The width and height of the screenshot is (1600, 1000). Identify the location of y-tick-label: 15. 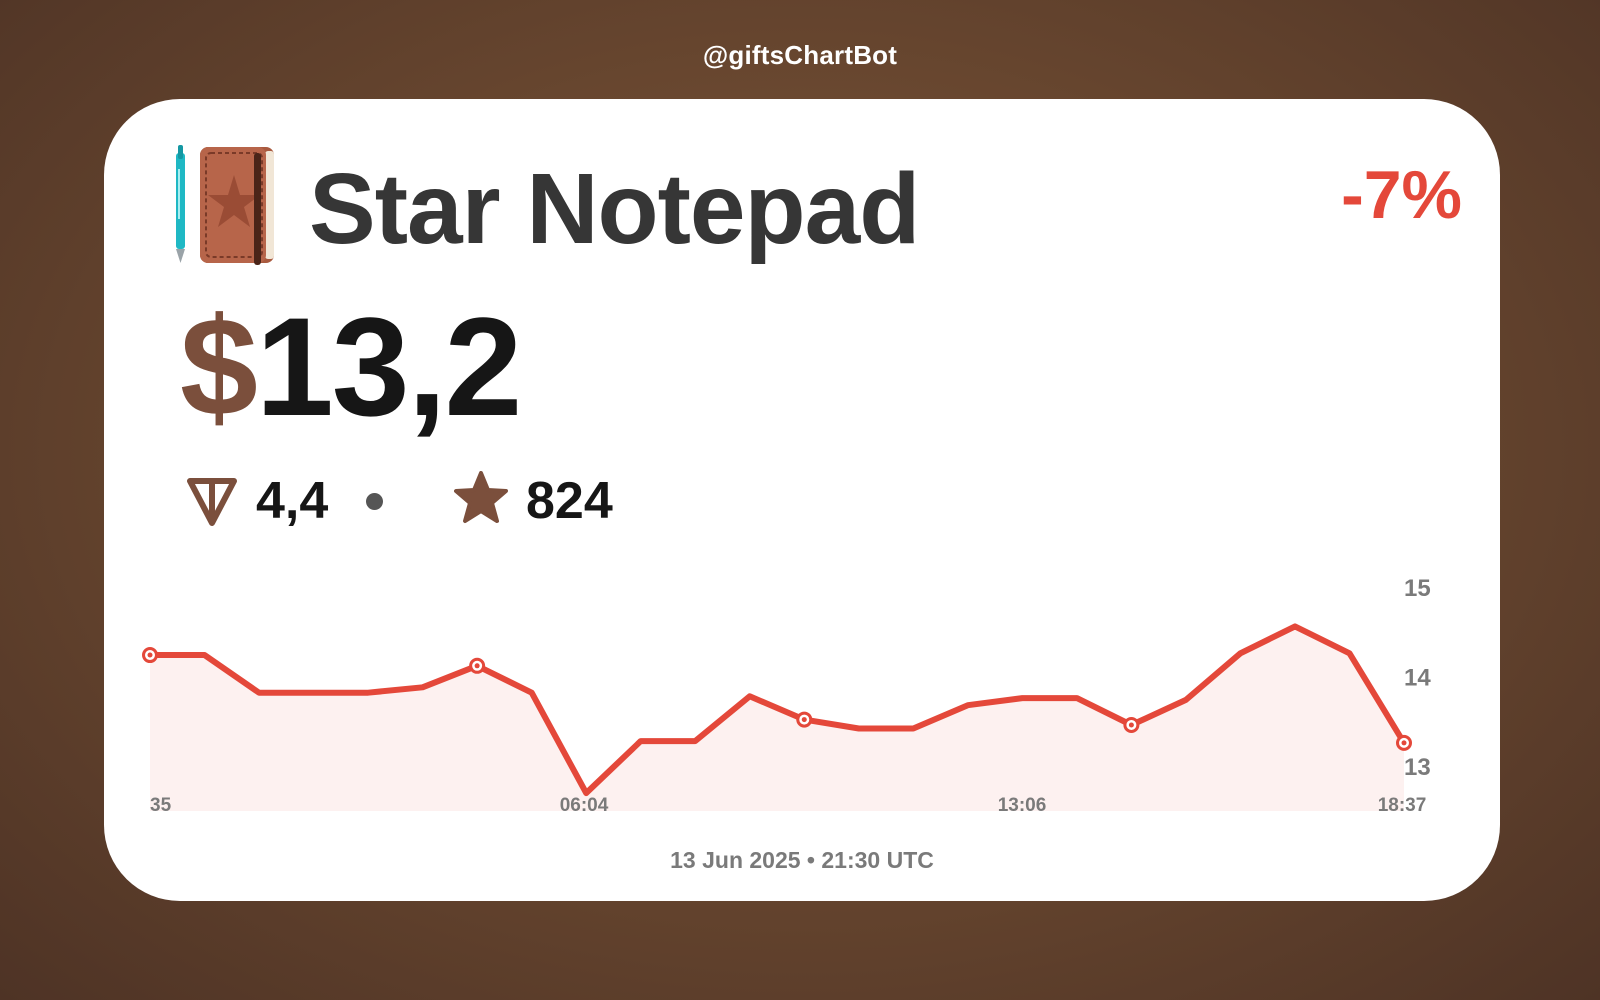
(1417, 588).